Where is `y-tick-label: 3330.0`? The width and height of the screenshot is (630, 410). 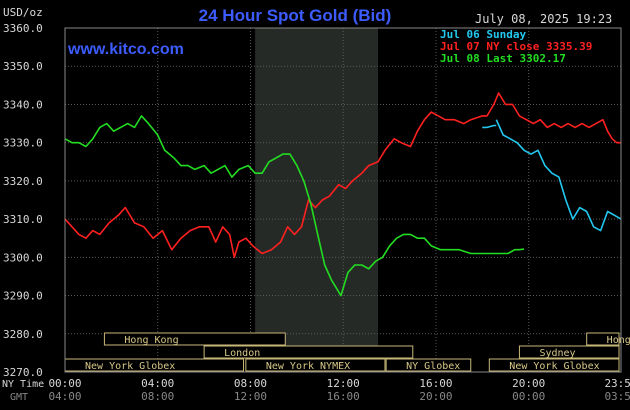
y-tick-label: 3330.0 is located at coordinates (23, 143).